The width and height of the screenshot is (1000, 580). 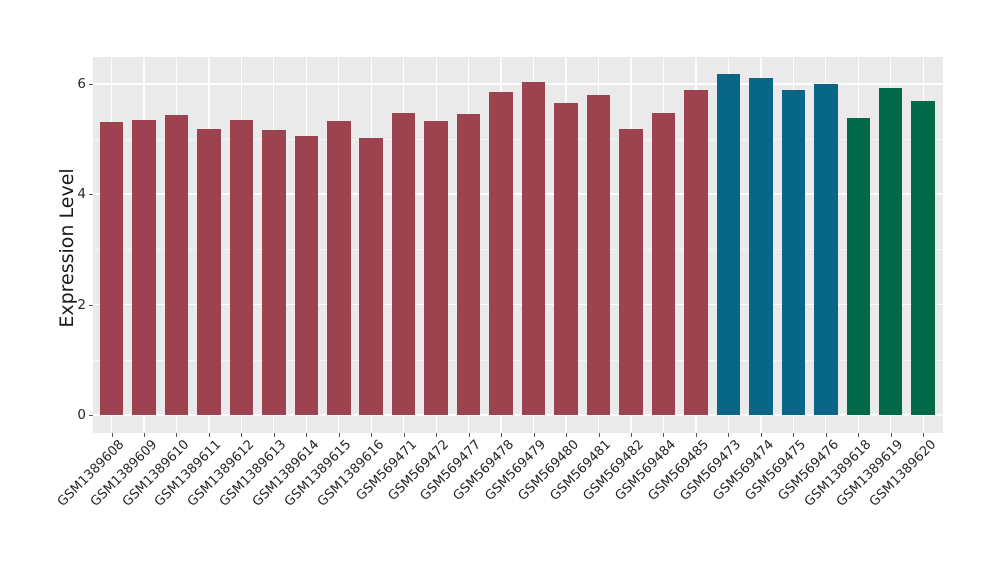 What do you see at coordinates (631, 271) in the screenshot?
I see `bar-GSM569482` at bounding box center [631, 271].